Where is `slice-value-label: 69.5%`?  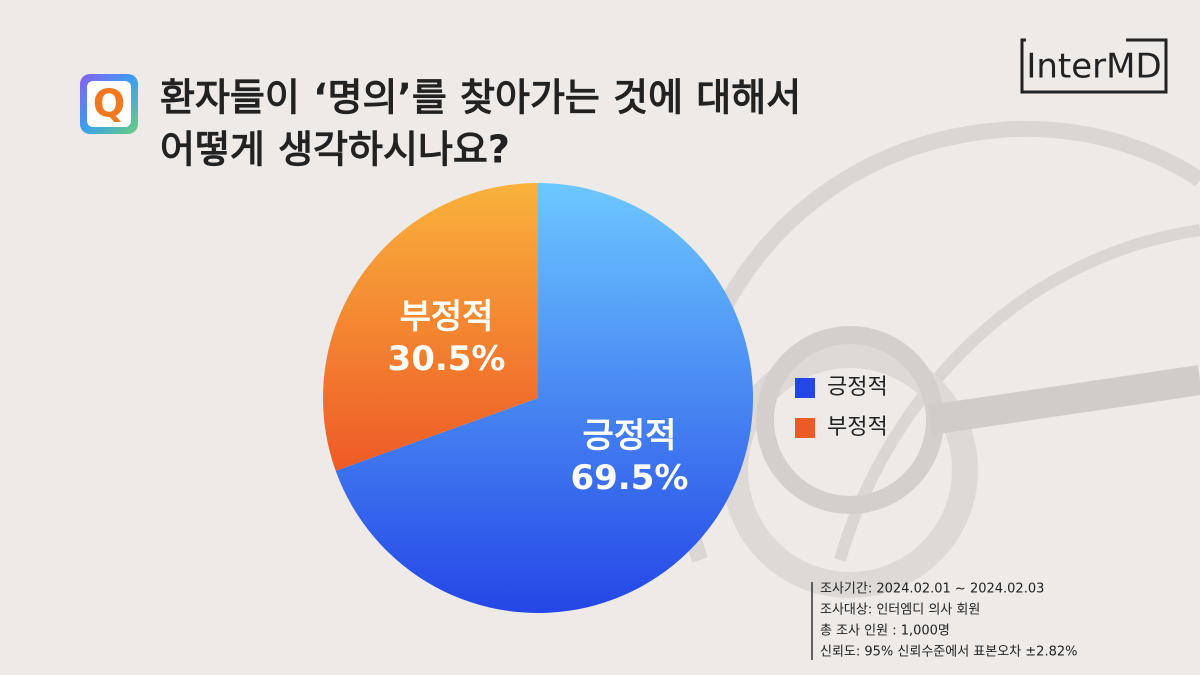 slice-value-label: 69.5% is located at coordinates (629, 478).